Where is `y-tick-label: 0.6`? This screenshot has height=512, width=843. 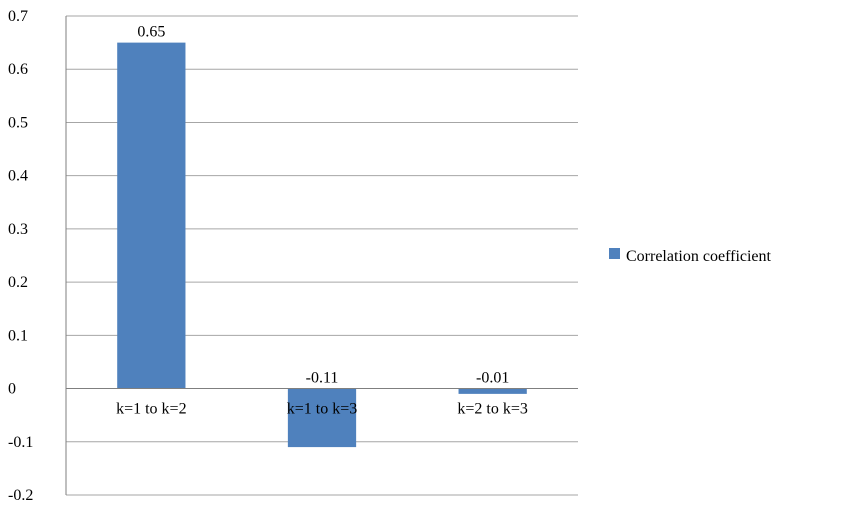
y-tick-label: 0.6 is located at coordinates (18, 69).